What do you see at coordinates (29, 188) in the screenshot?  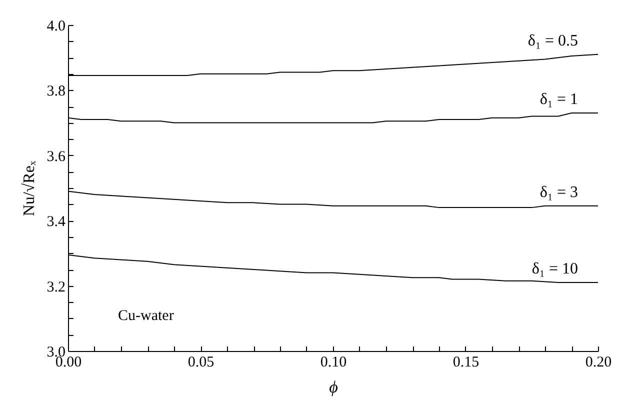 I see `y-axis-title: Nu/√Reₓ` at bounding box center [29, 188].